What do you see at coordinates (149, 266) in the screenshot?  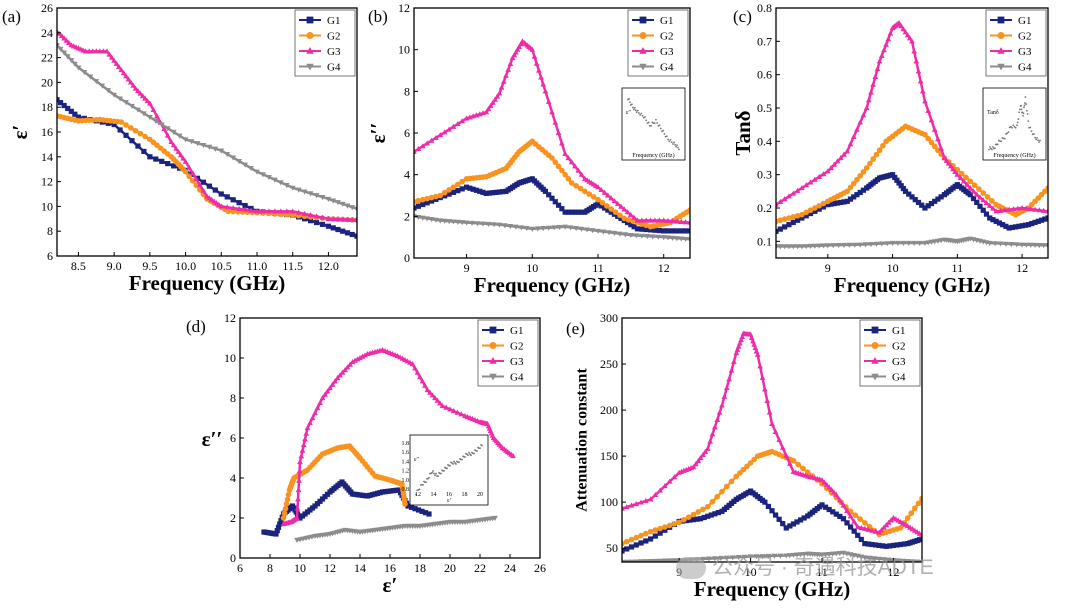 I see `x-tick-label: 9.5` at bounding box center [149, 266].